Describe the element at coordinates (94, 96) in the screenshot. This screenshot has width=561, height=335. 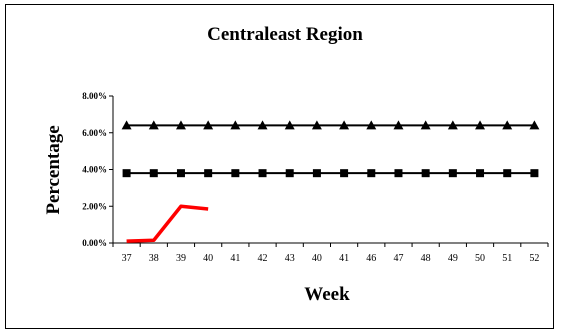
I see `y-tick-label: 8.00%` at that location.